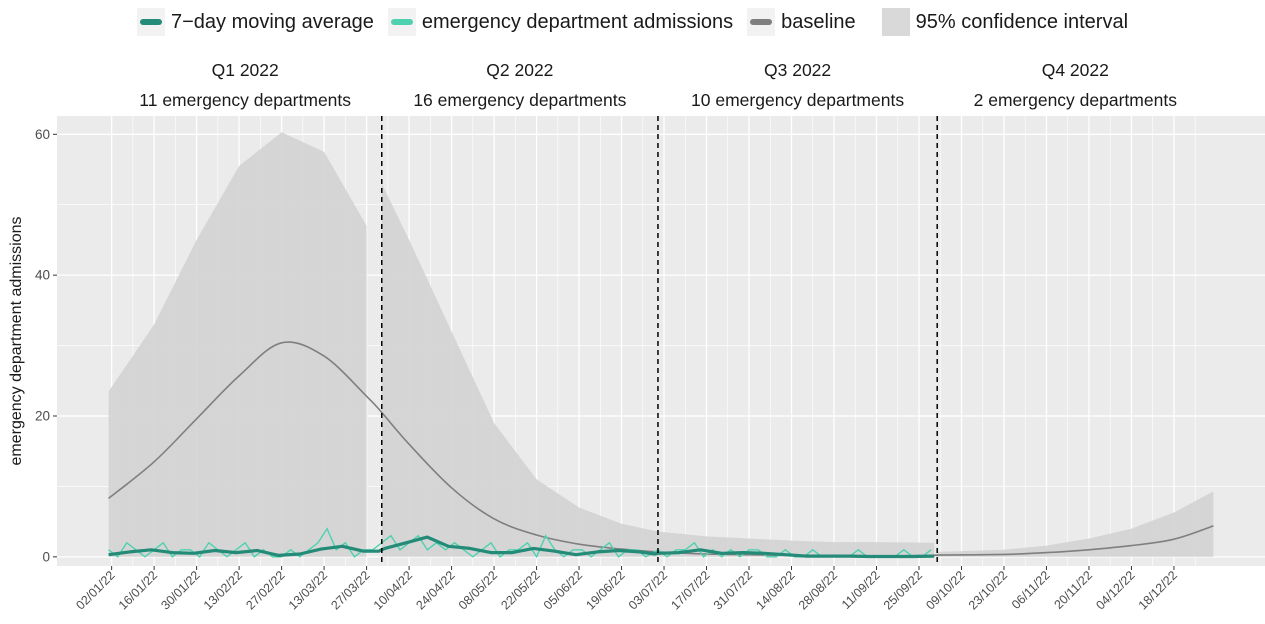  Describe the element at coordinates (393, 590) in the screenshot. I see `x-tick-label: 10/04/22` at that location.